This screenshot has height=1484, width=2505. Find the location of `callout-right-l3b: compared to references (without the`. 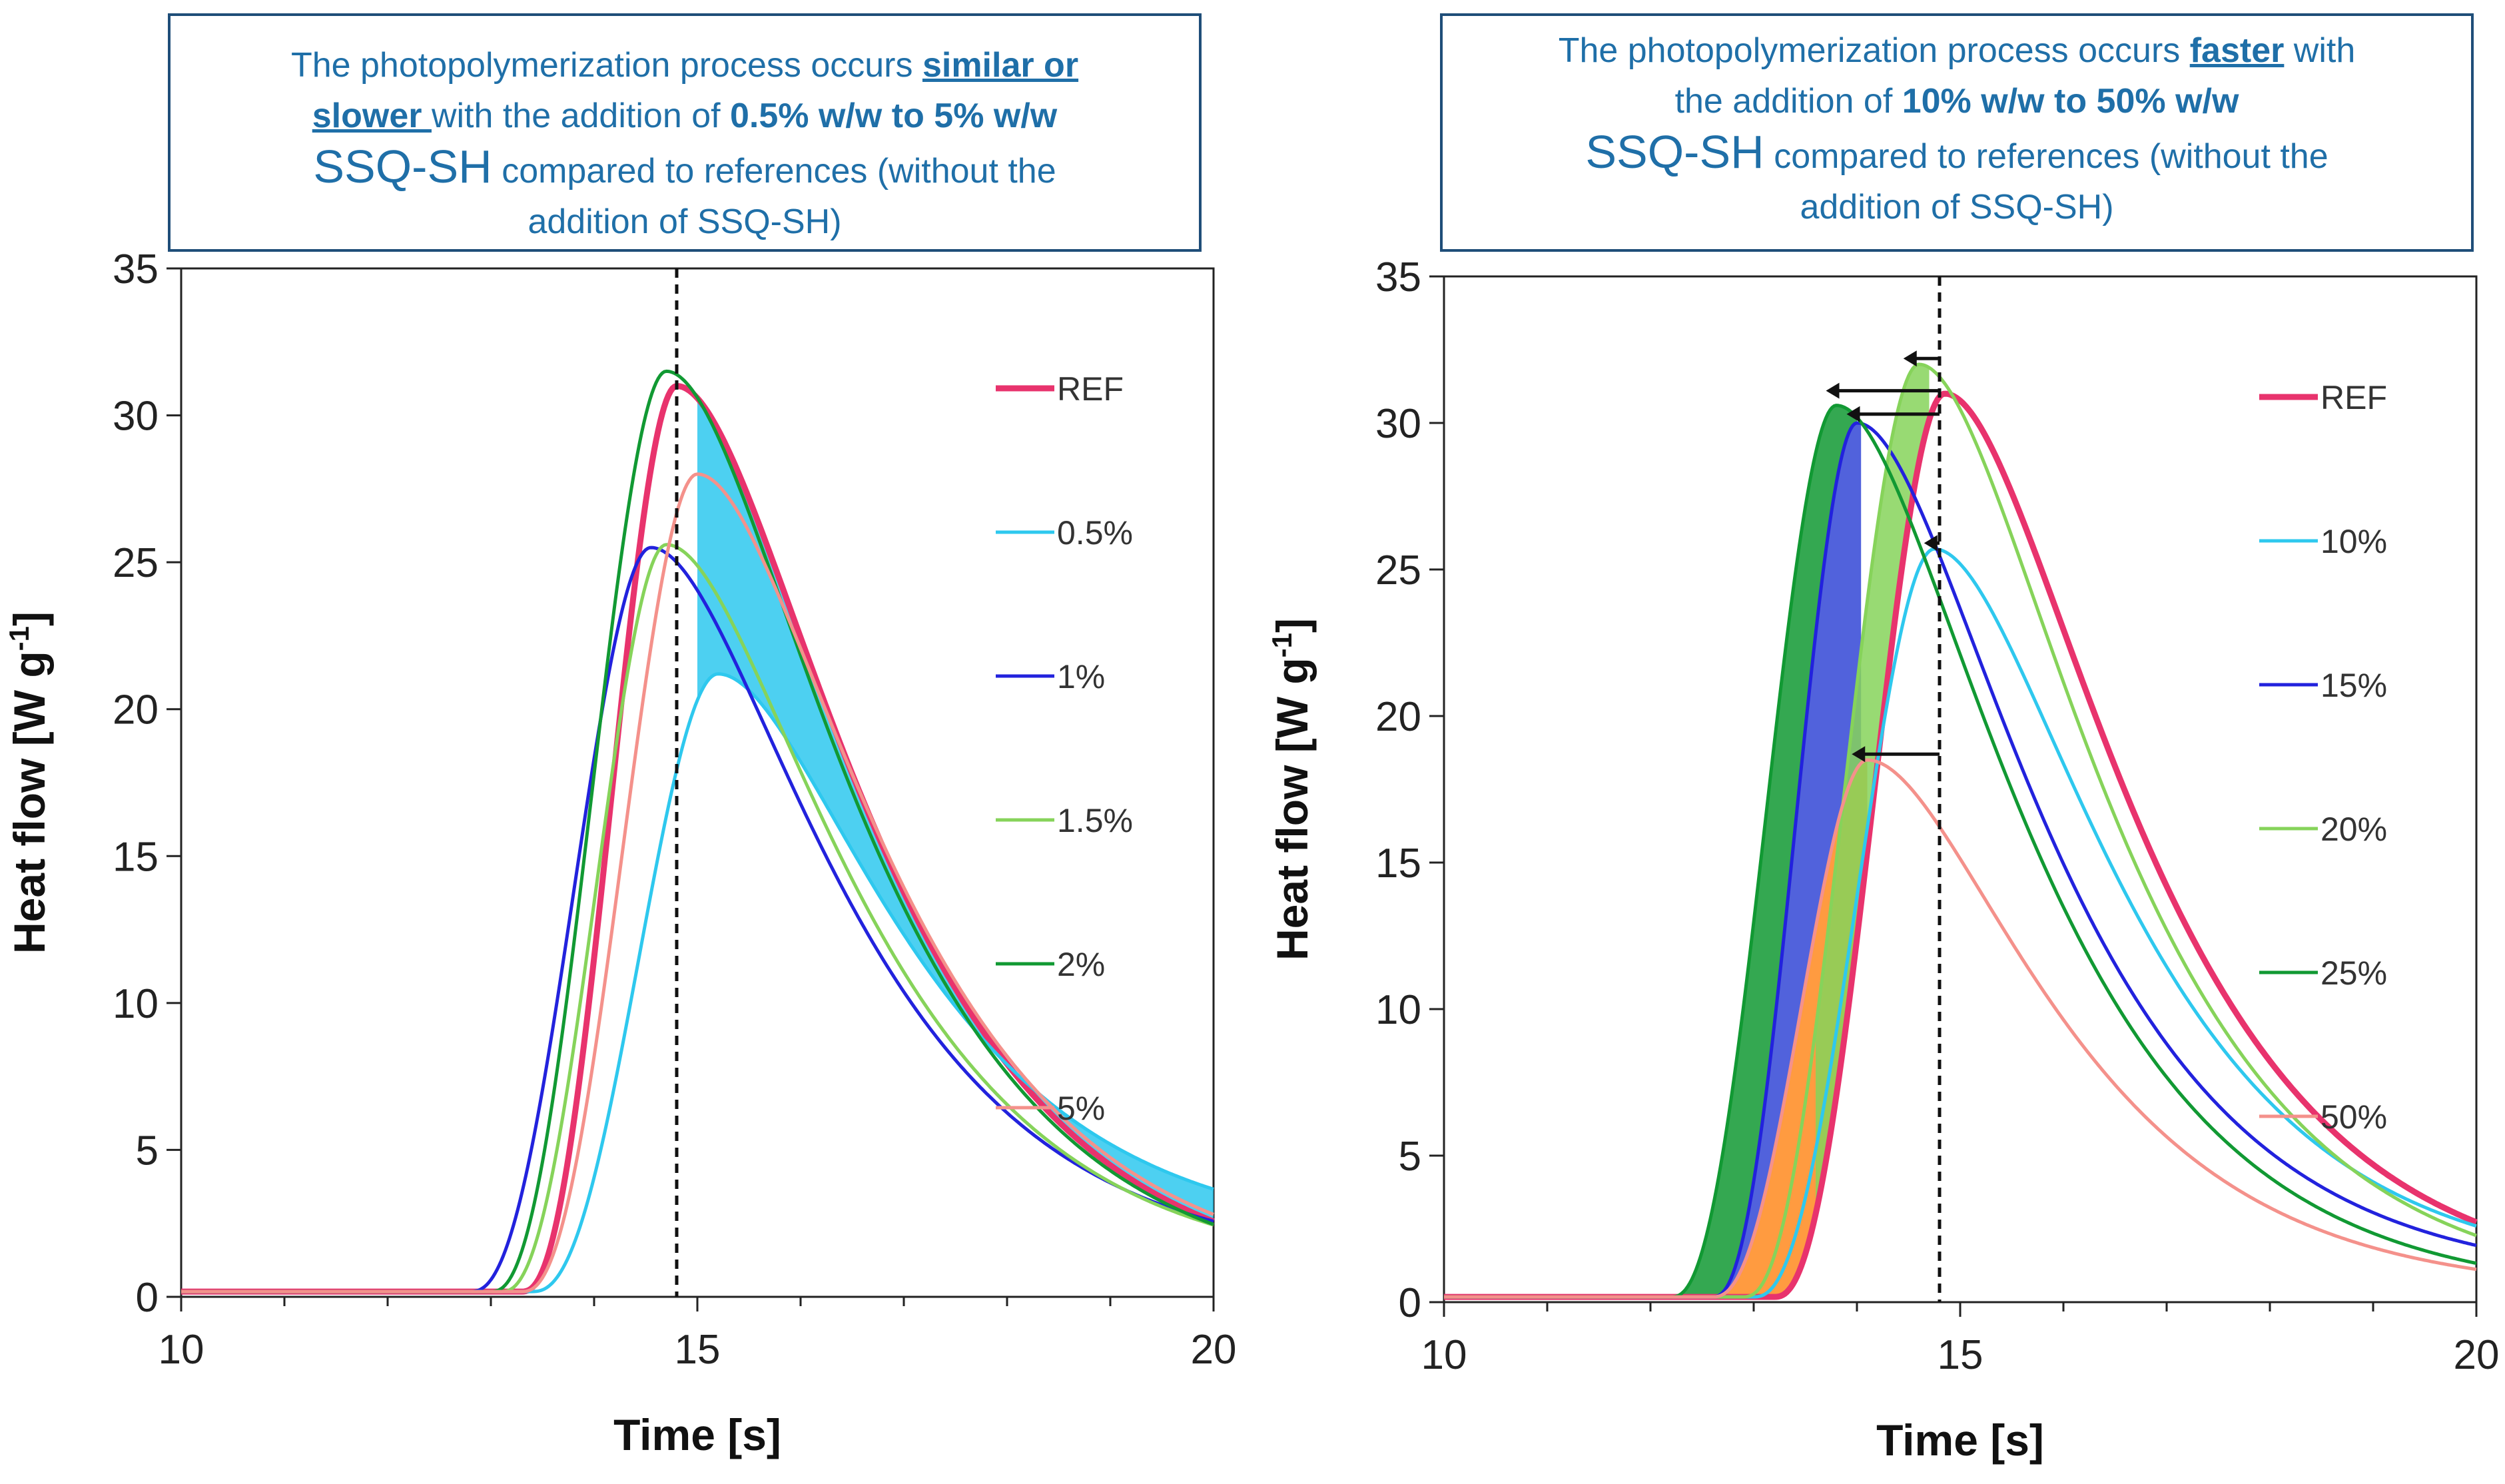

callout-right-l3b: compared to references (without the is located at coordinates (2046, 156).